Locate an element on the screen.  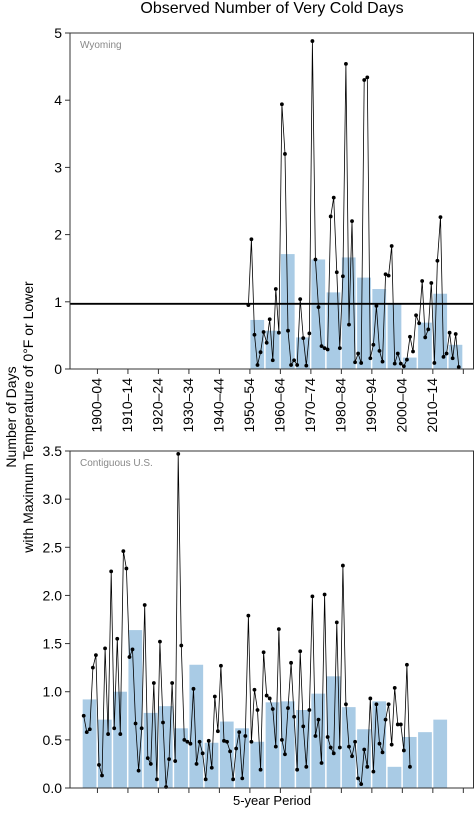
annual-point-1939 is located at coordinates (217, 731).